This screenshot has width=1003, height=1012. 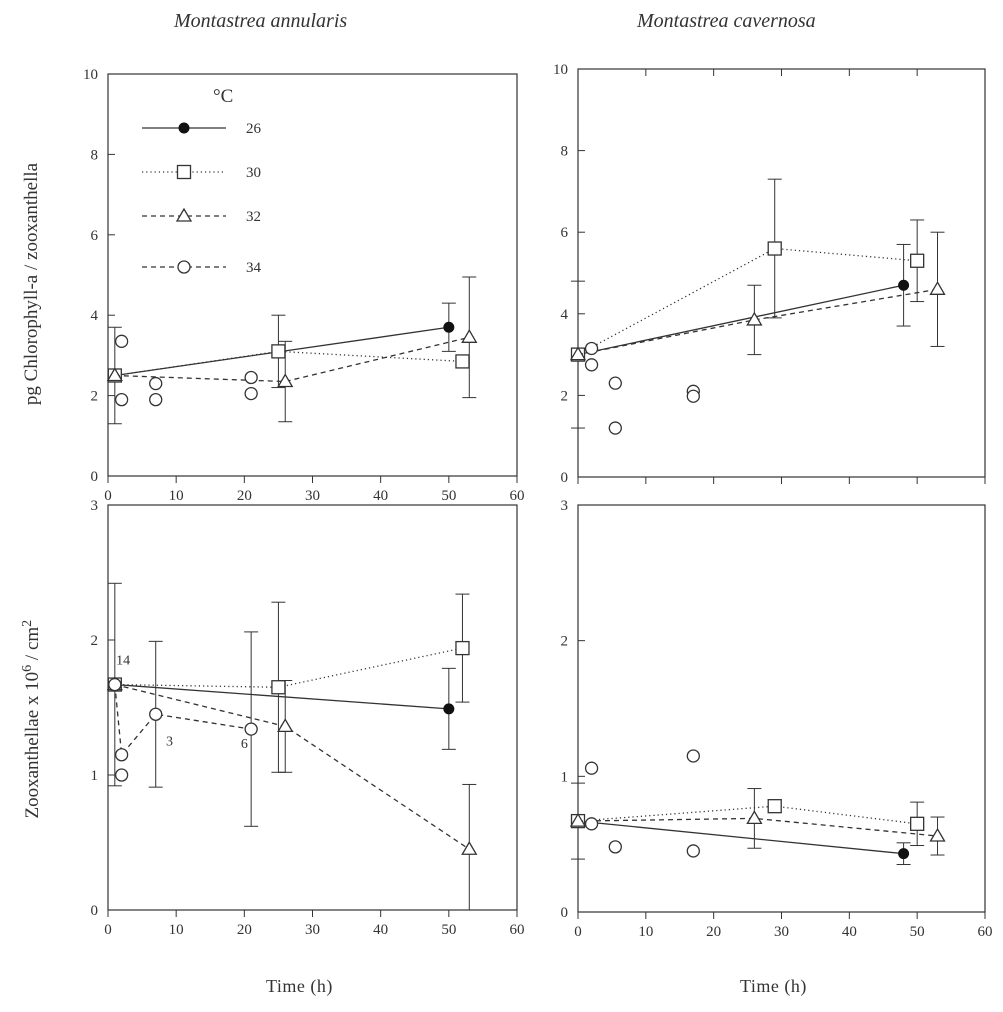 What do you see at coordinates (223, 96) in the screenshot?
I see `legend-unit: °C` at bounding box center [223, 96].